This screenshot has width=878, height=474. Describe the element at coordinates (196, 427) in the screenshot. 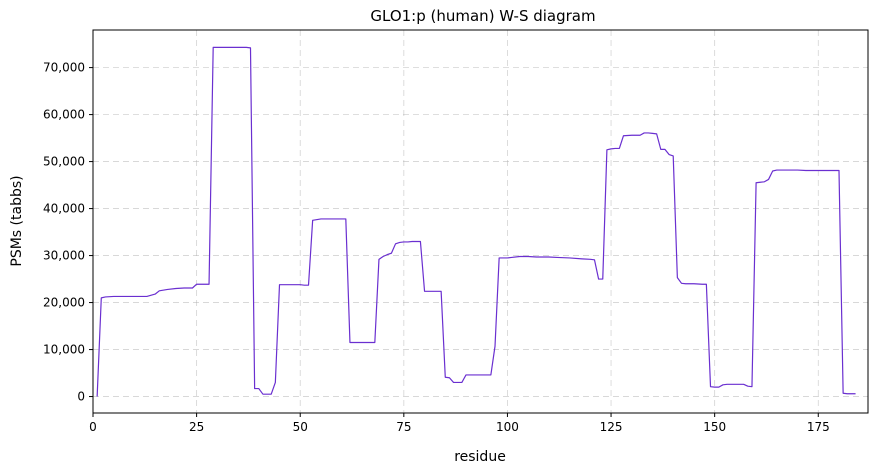

I see `x-tick-label: 25` at that location.